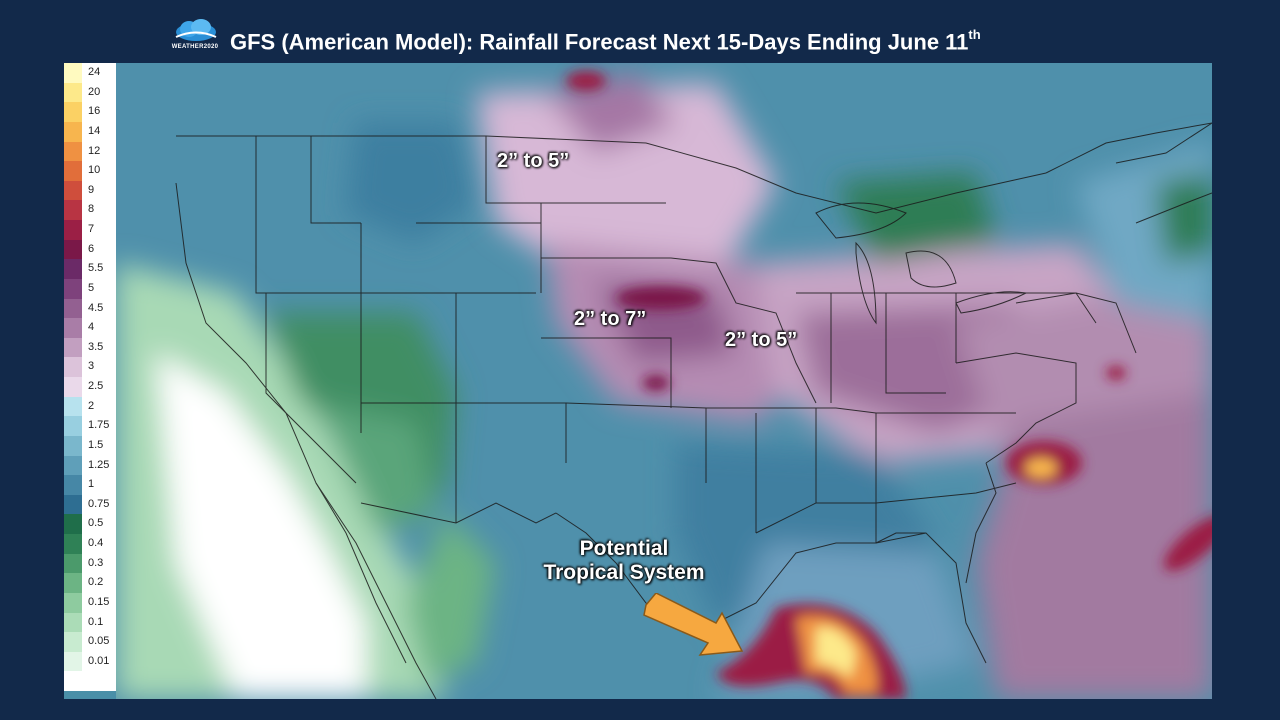  I want to click on arrow-icon, so click(693, 624).